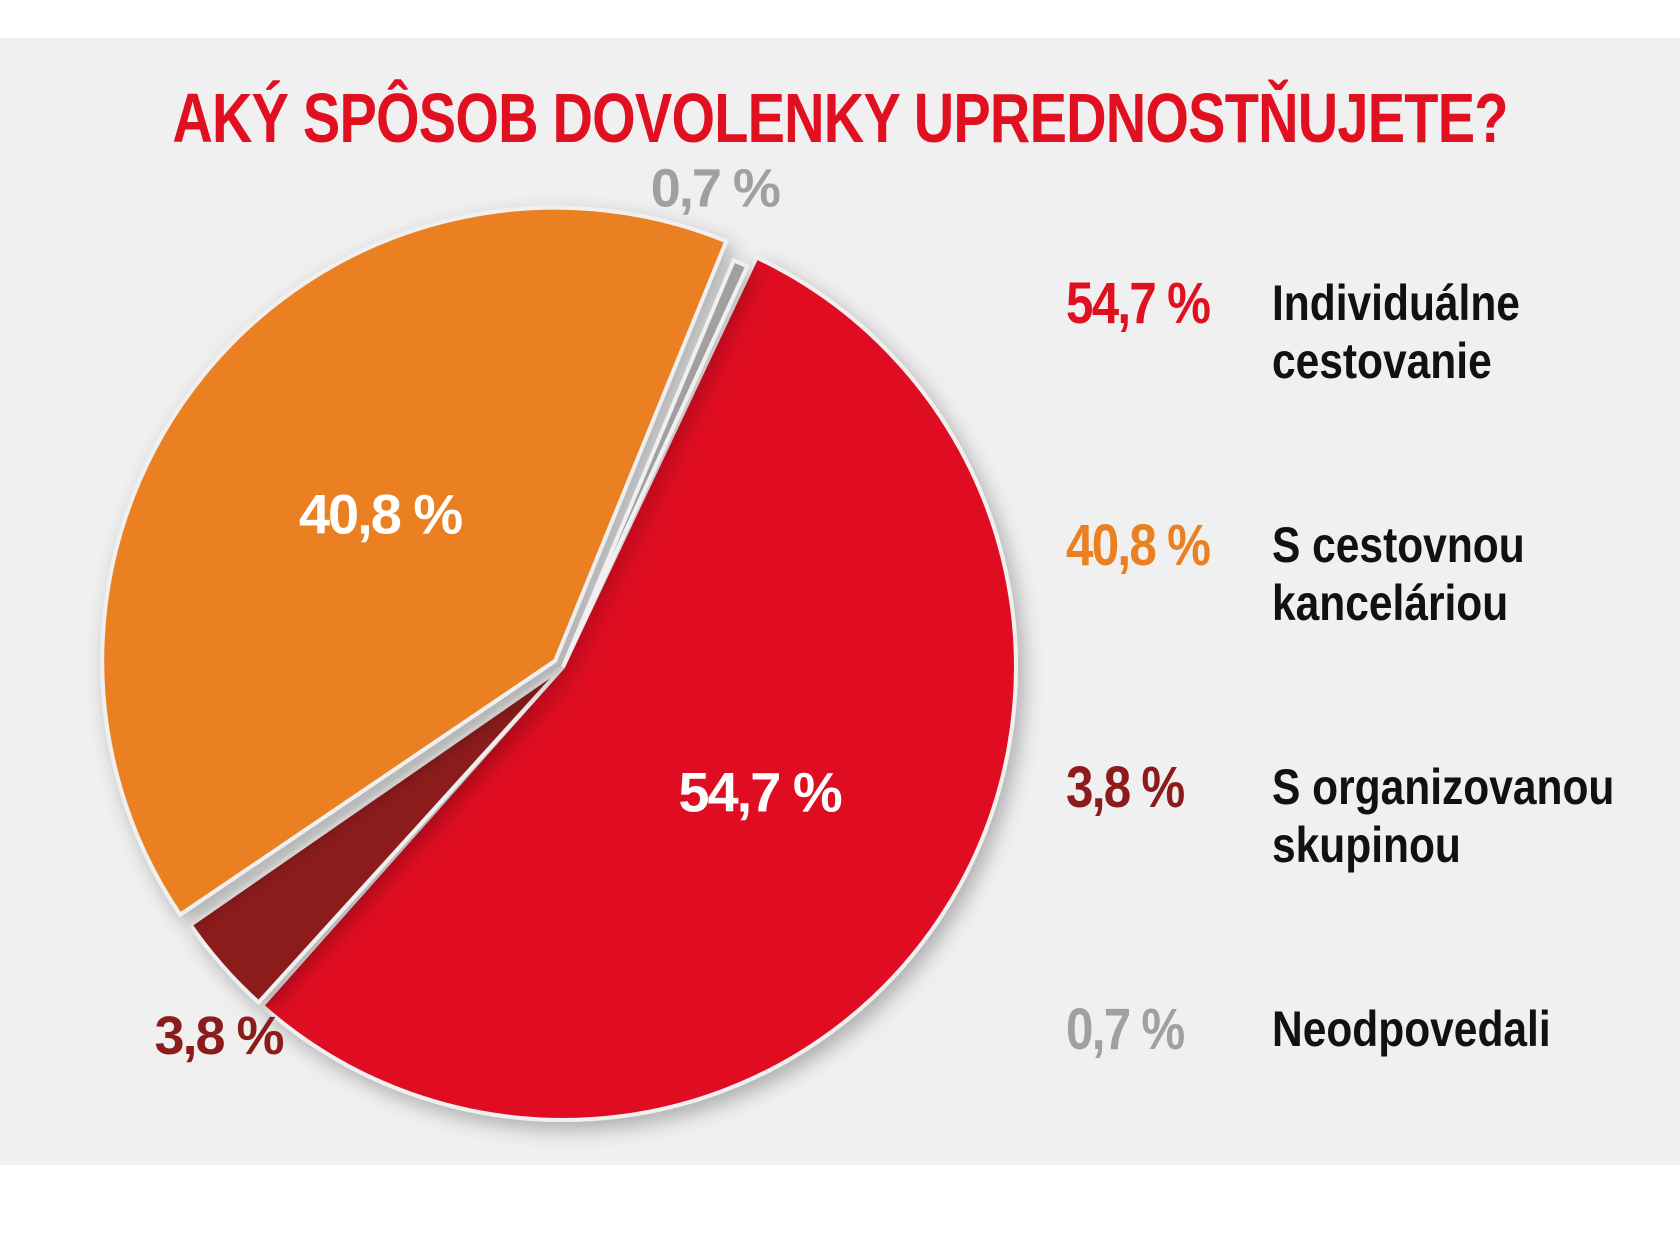  I want to click on pie-slice-label: 54,7 %, so click(760, 792).